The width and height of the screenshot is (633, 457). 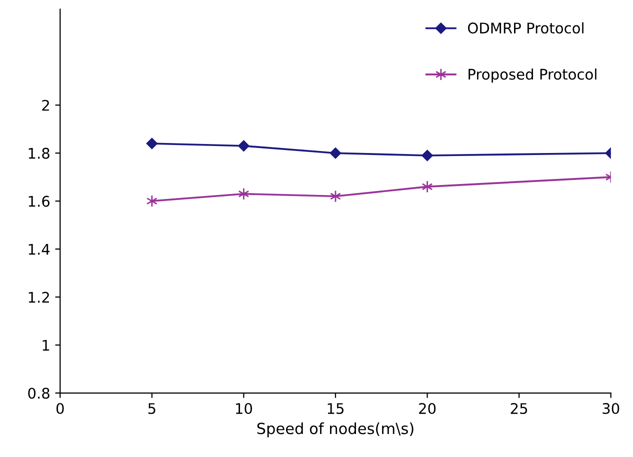 I want to click on y-tick-label: 1.2, so click(x=38, y=297).